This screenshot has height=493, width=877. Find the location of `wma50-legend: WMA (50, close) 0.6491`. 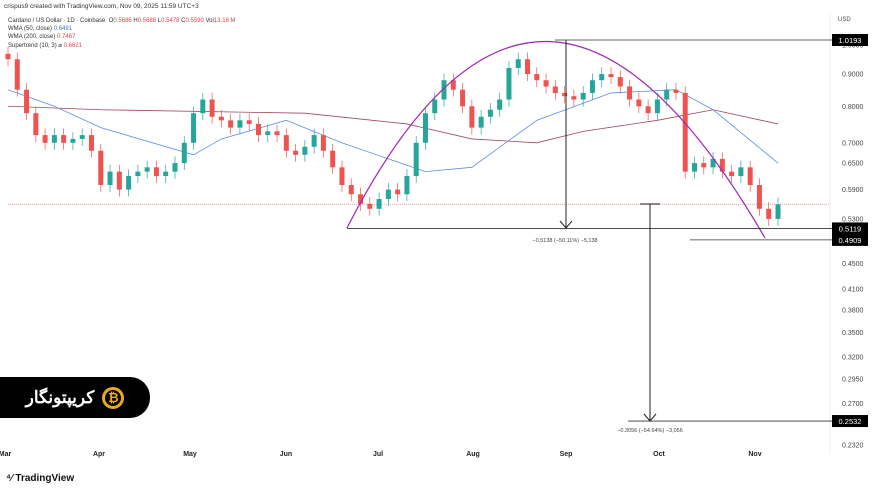

wma50-legend: WMA (50, close) 0.6491 is located at coordinates (40, 29).